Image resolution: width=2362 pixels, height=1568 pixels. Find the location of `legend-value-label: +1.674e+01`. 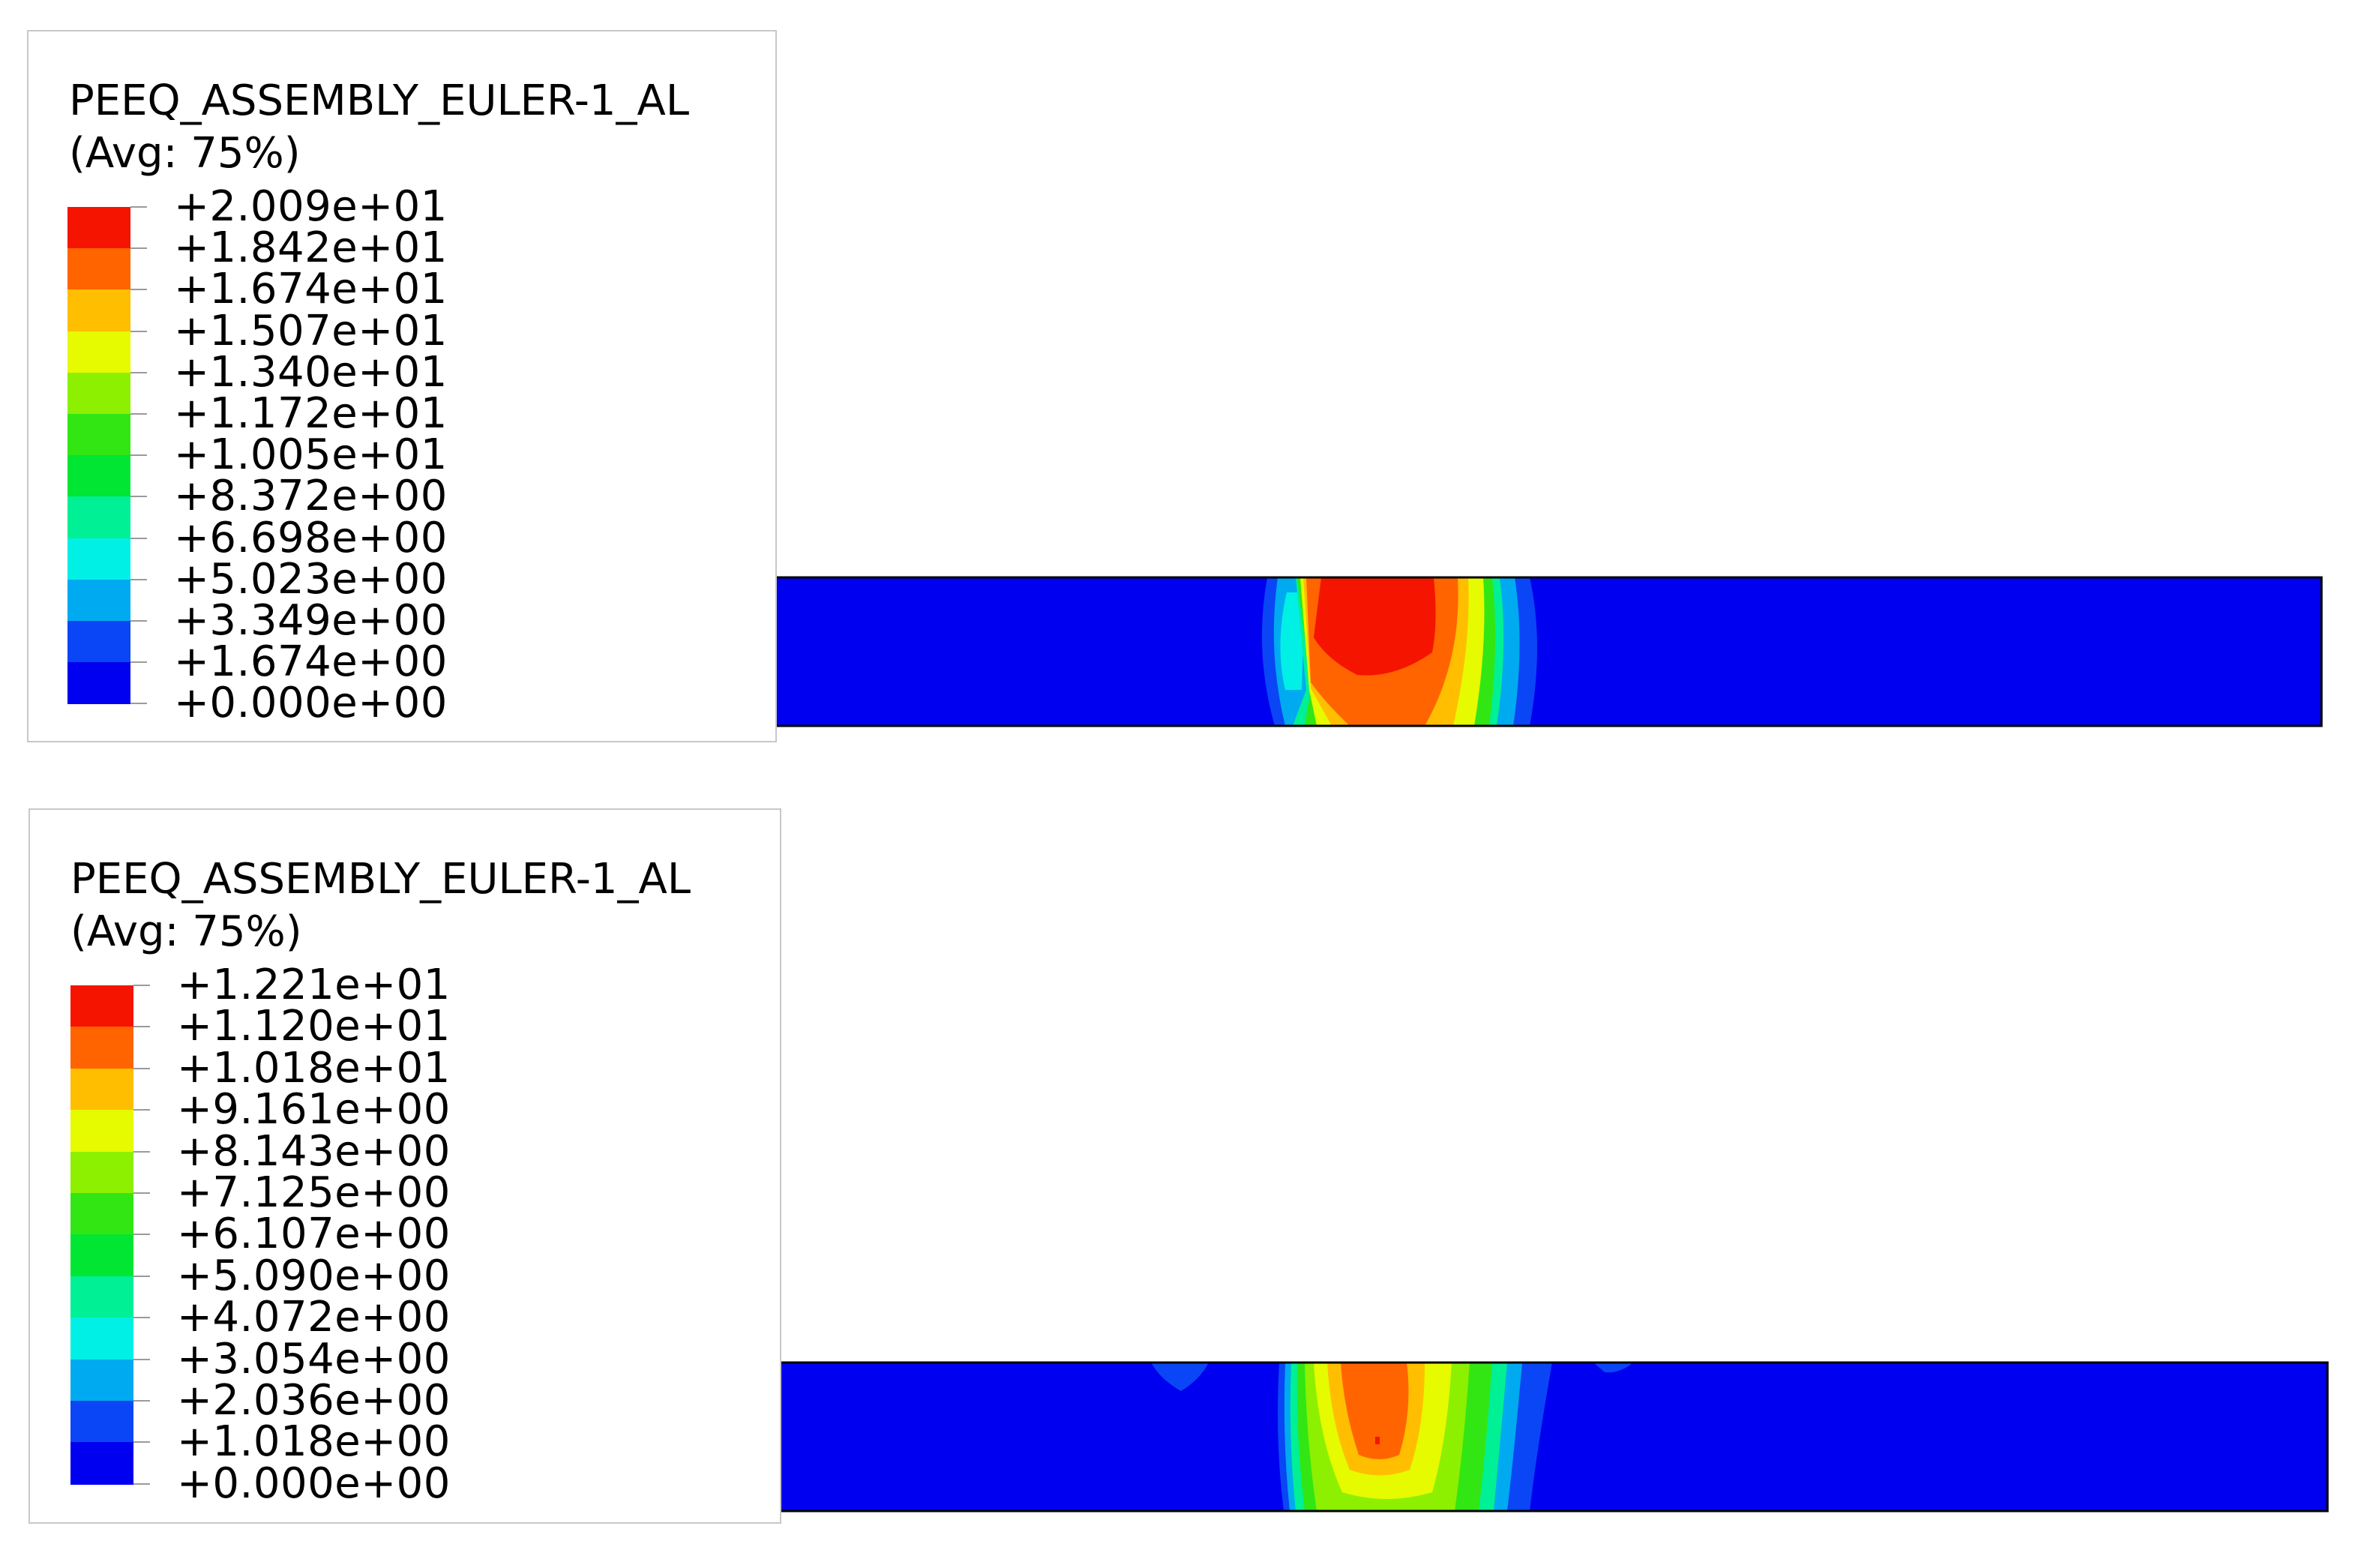

legend-value-label: +1.674e+01 is located at coordinates (311, 290).